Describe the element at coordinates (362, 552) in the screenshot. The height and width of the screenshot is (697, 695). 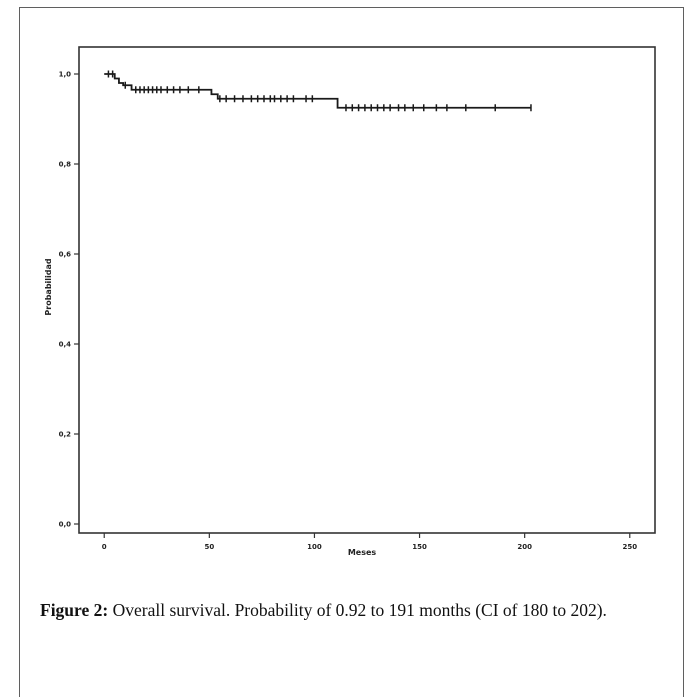
I see `x-axis-title: Meses` at that location.